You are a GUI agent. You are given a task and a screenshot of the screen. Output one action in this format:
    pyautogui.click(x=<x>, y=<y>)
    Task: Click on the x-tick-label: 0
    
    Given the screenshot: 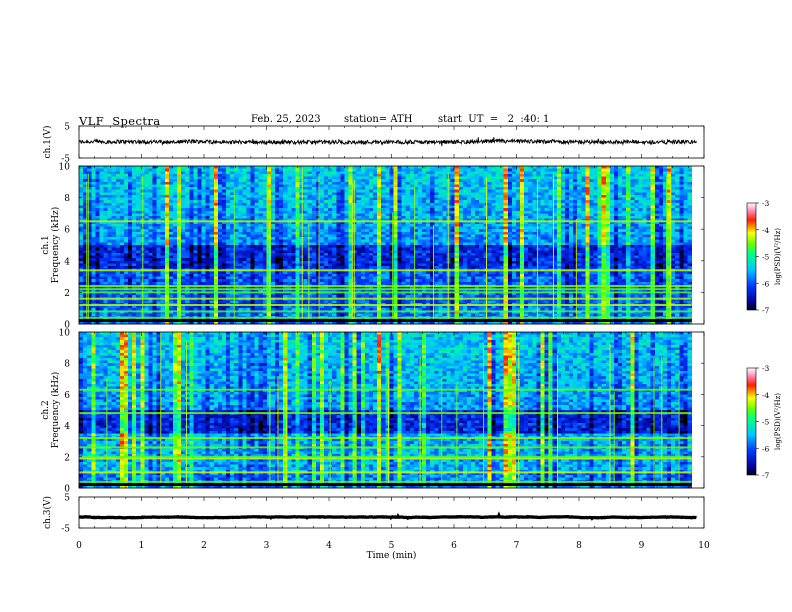 What is the action you would take?
    pyautogui.click(x=79, y=546)
    